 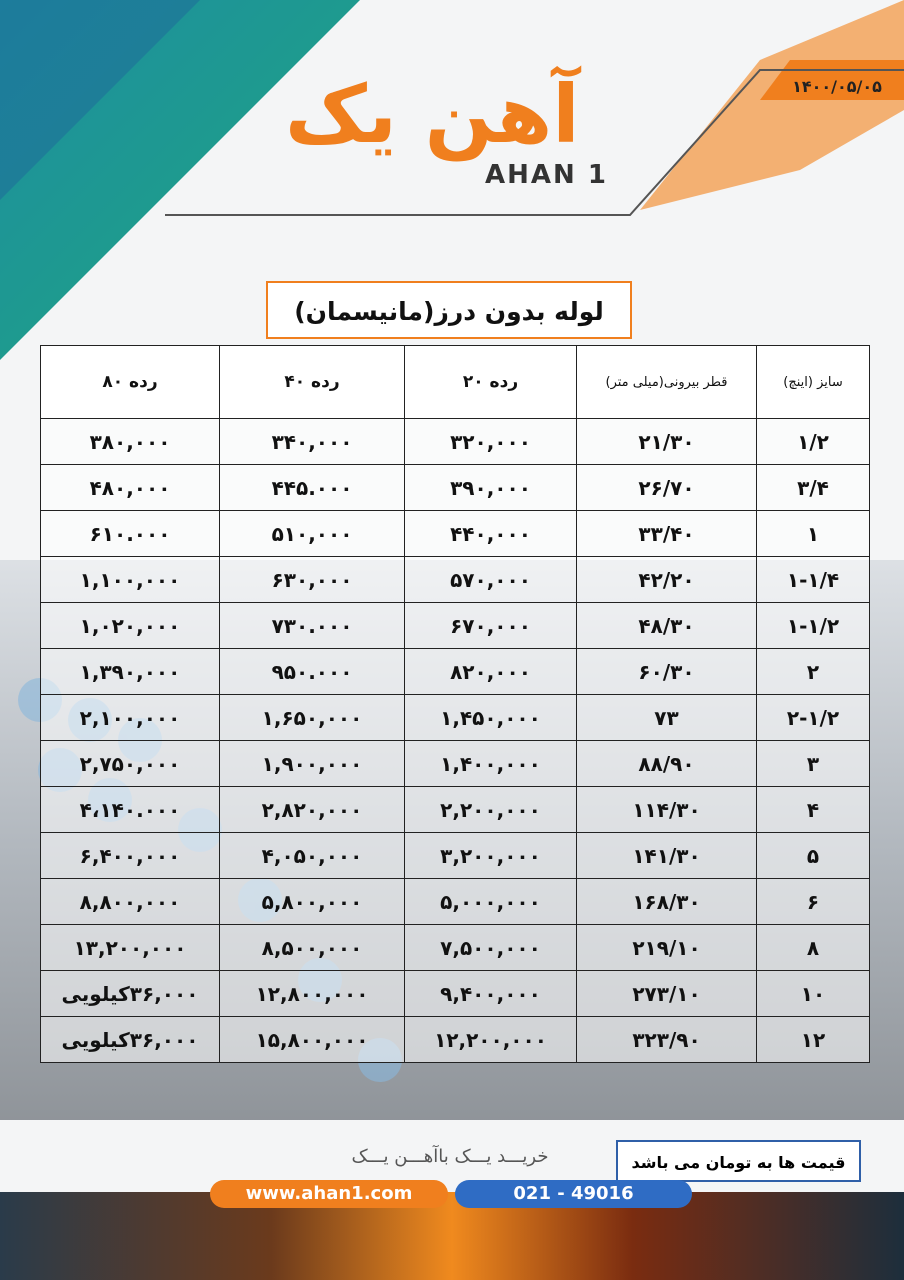 What do you see at coordinates (666, 579) in the screenshot?
I see `table-cell: ۴۲/۲۰` at bounding box center [666, 579].